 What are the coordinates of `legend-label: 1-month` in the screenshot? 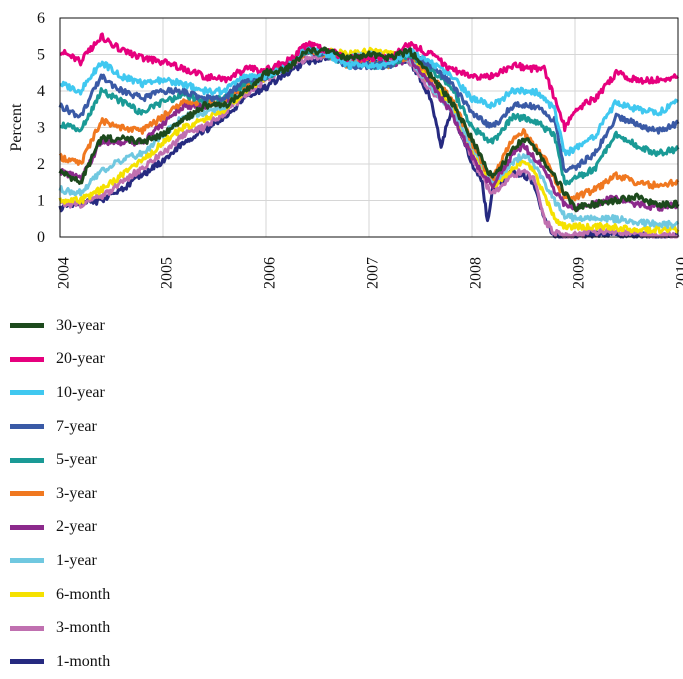 It's located at (83, 661).